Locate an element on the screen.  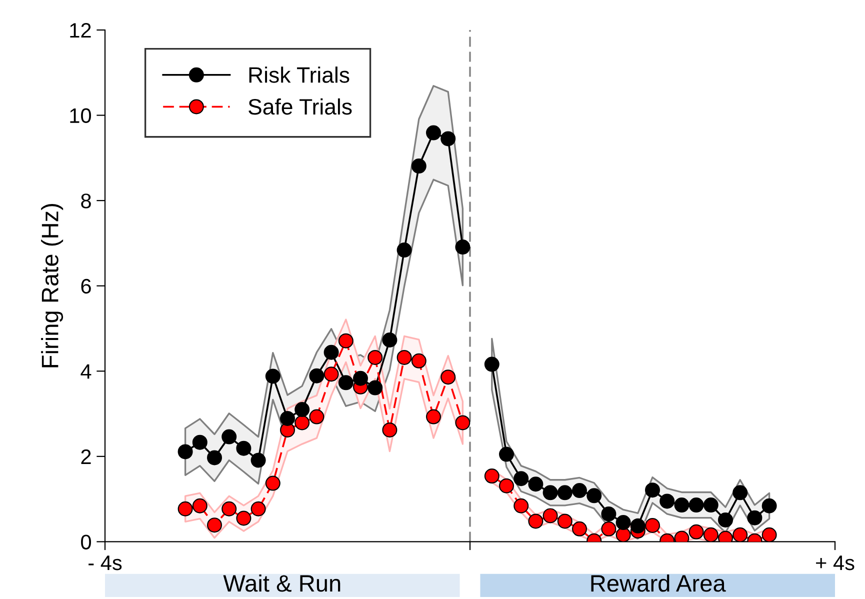
y-tick-label: 8 is located at coordinates (86, 201).